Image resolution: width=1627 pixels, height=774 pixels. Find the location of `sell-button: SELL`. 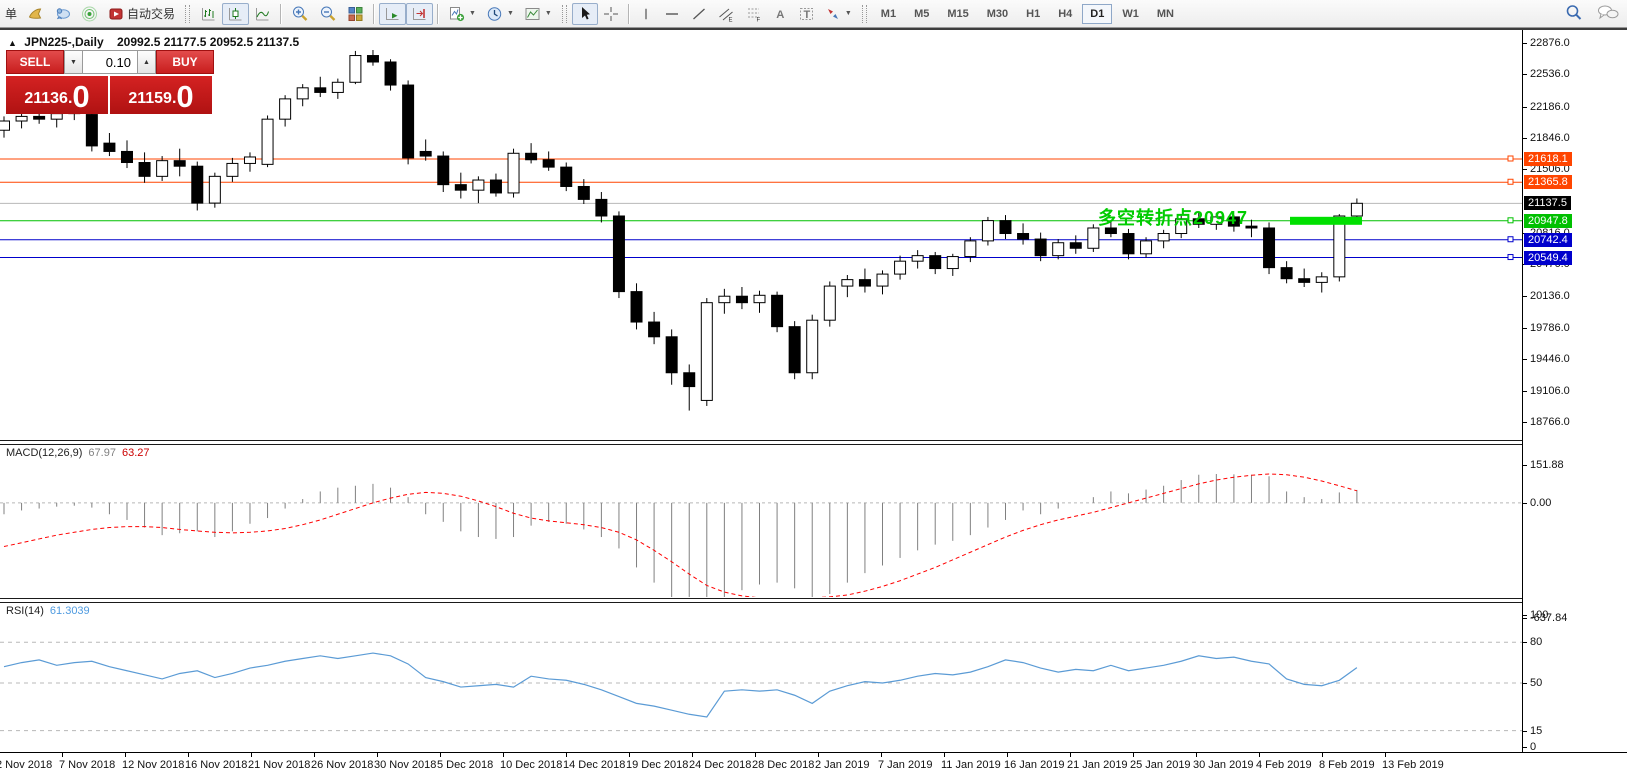

sell-button: SELL is located at coordinates (35, 62).